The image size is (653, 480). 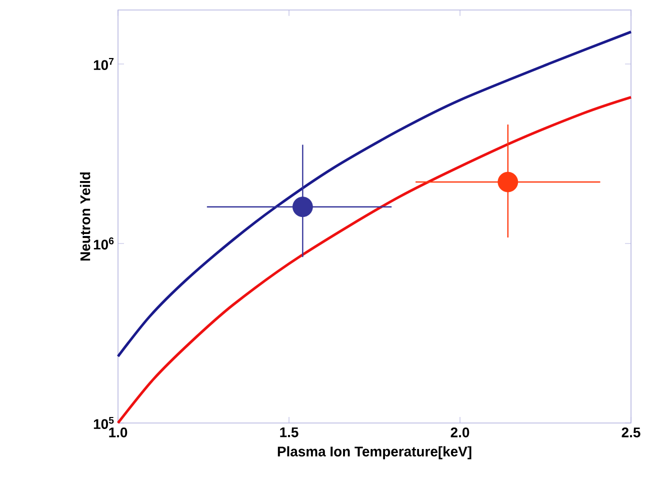 I want to click on x-axis-title: Plasma Ion Temperature[keV], so click(x=375, y=453).